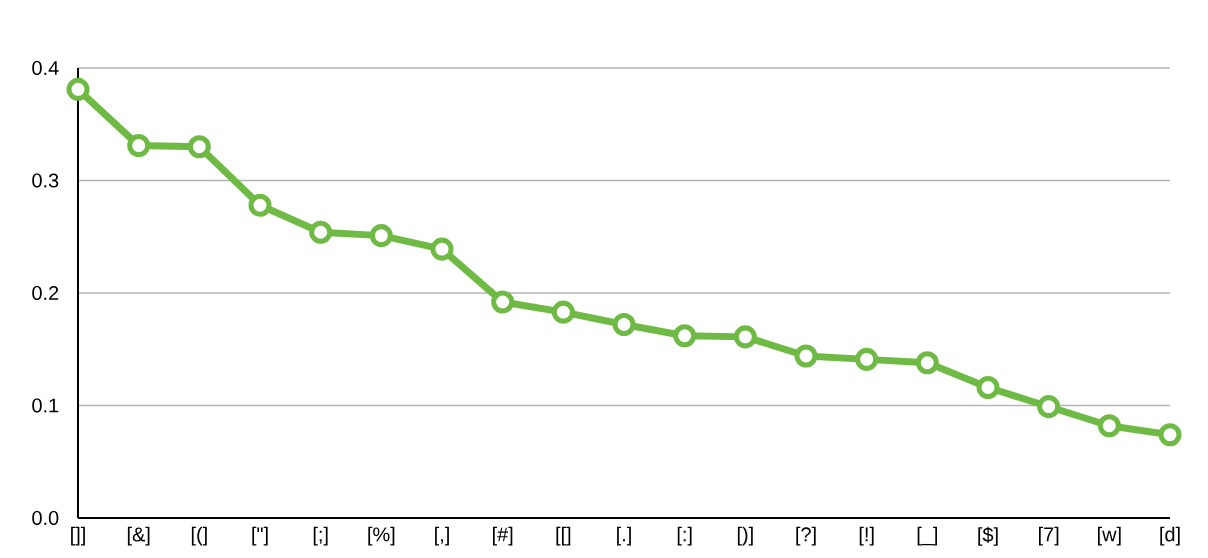  What do you see at coordinates (45, 293) in the screenshot?
I see `y-tick-label: 0.2` at bounding box center [45, 293].